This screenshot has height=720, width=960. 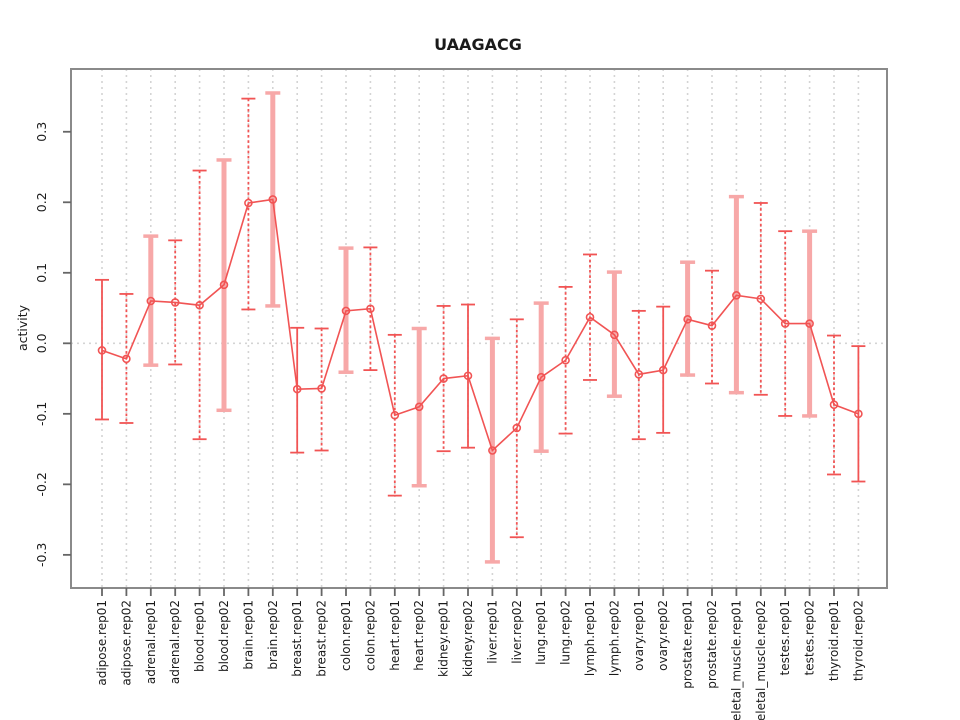 I want to click on y-tick-label: -0.1, so click(x=41, y=414).